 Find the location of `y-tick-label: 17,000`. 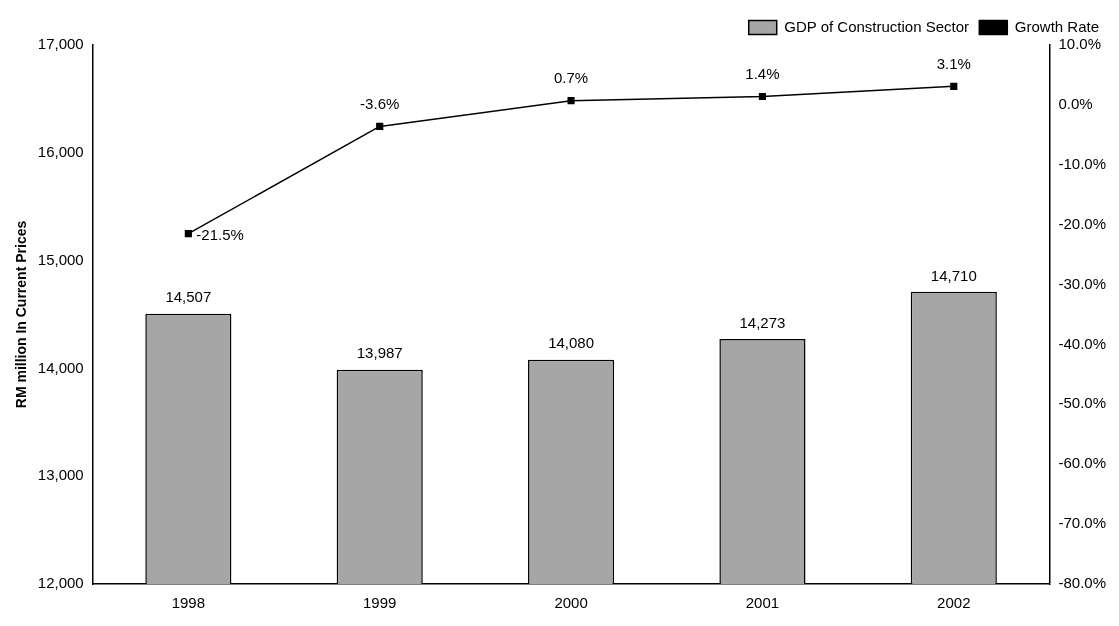

y-tick-label: 17,000 is located at coordinates (60, 44).